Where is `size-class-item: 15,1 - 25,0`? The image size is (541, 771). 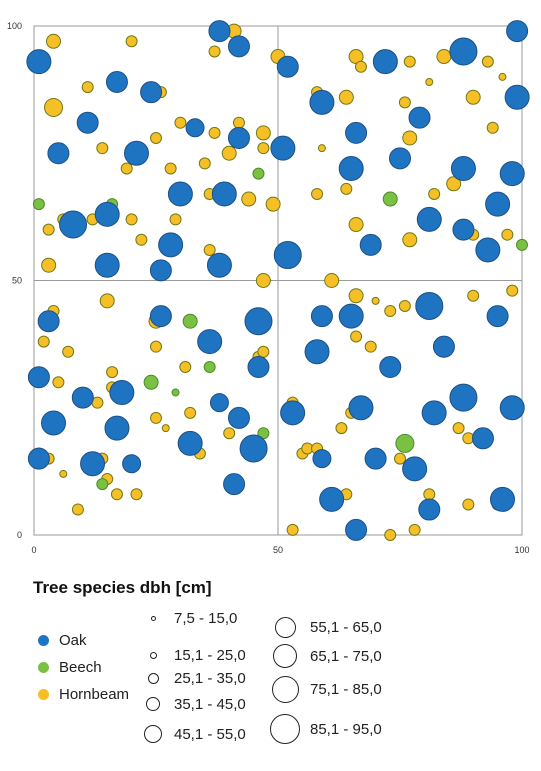
size-class-item: 15,1 - 25,0 is located at coordinates (193, 655).